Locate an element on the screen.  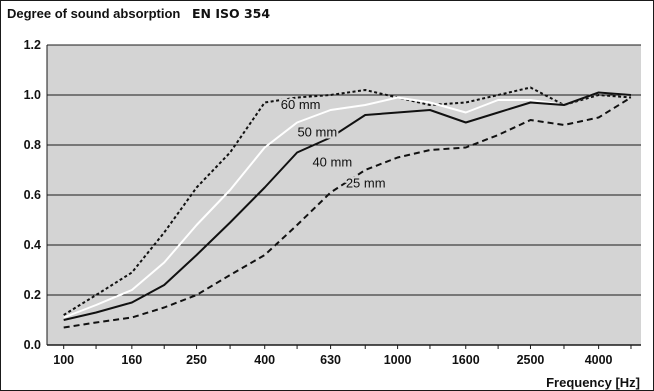
y-tick-label: 0.0 is located at coordinates (32, 345).